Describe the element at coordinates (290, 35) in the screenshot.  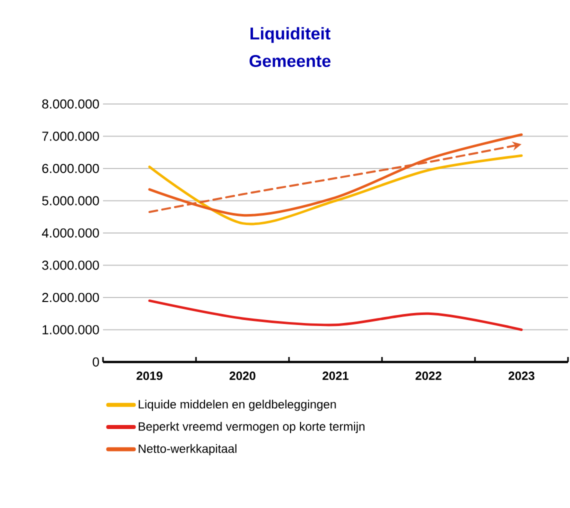
I see `chart-title: Liquiditeit` at that location.